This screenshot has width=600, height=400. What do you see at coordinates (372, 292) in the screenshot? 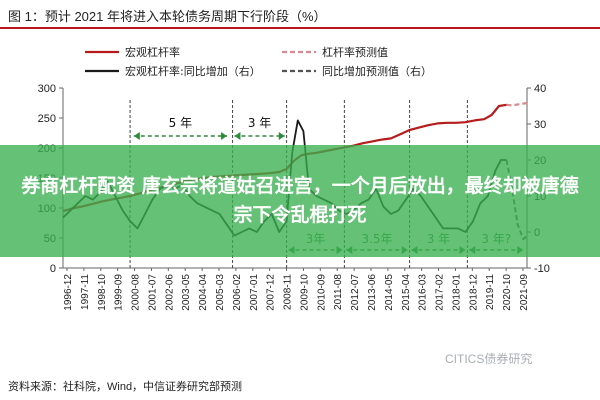
I see `x-tick-label: 2013-06` at bounding box center [372, 292].